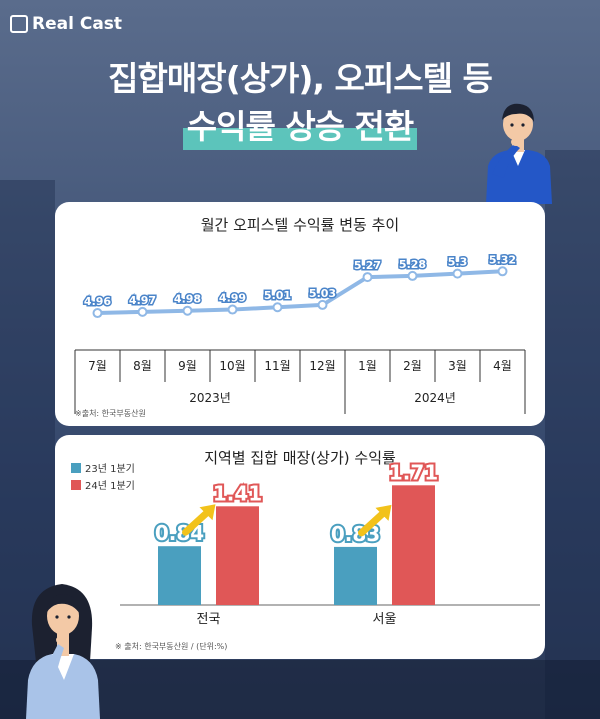  I want to click on line-point-label: 5.3, so click(458, 262).